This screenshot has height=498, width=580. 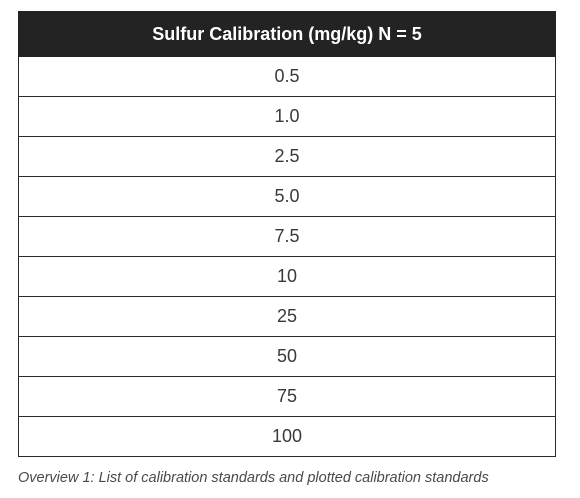 I want to click on table-row: 7.5, so click(x=287, y=236).